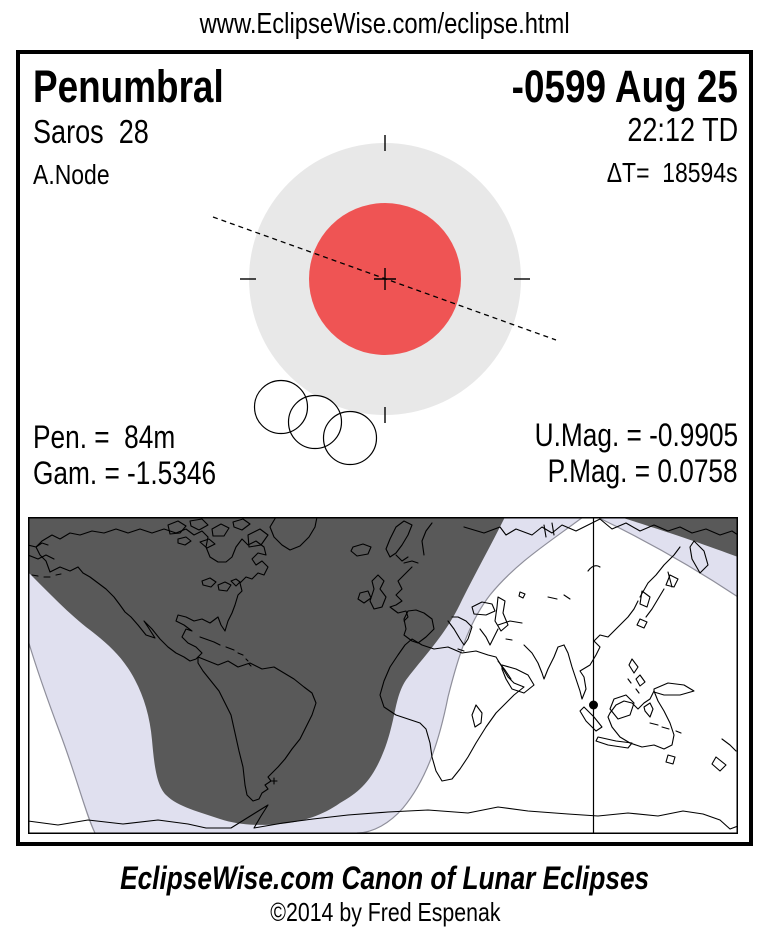 The image size is (770, 940). I want to click on shadow-axis-cross, so click(385, 279).